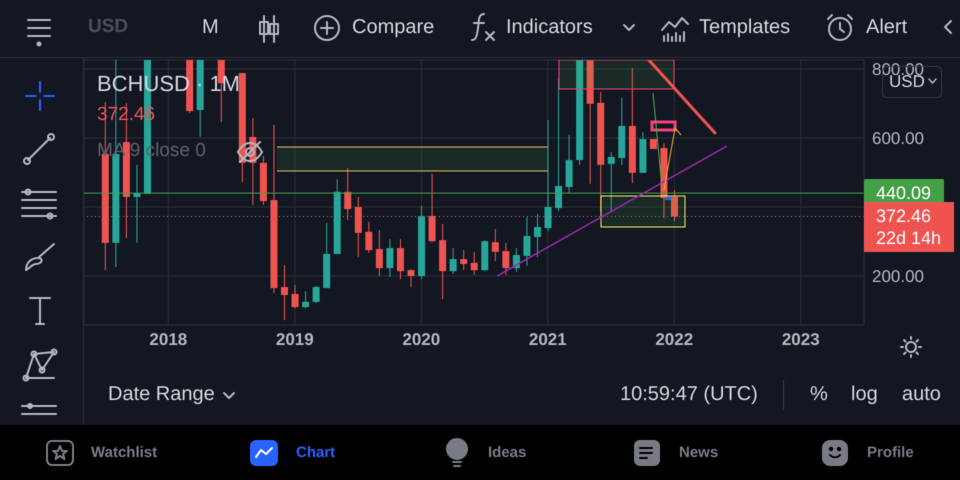 The image size is (960, 480). I want to click on text: Indicators, so click(549, 27).